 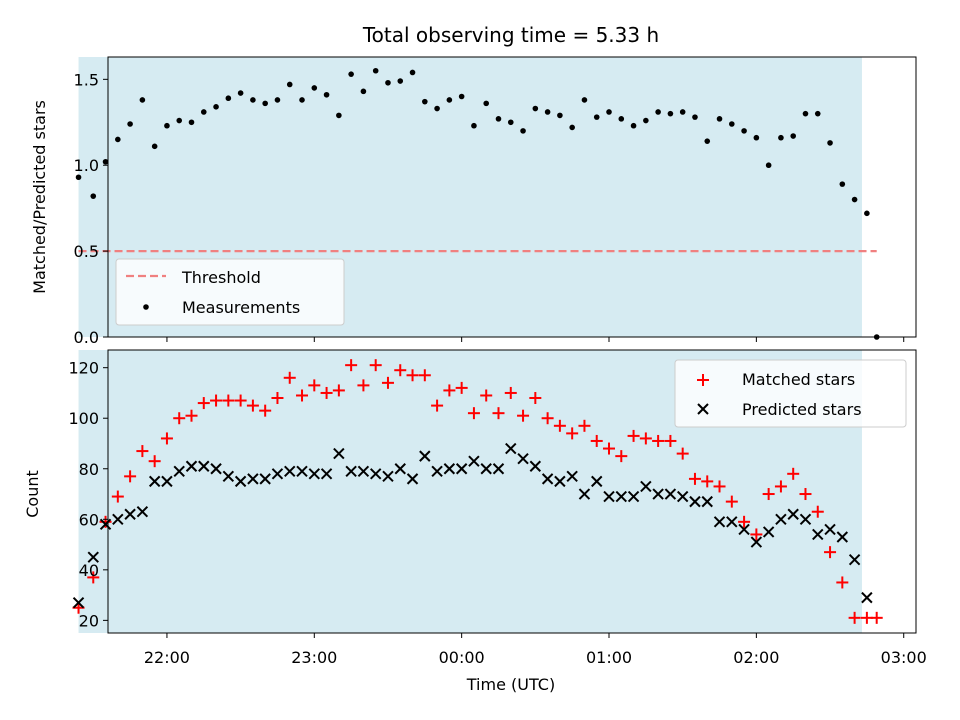 What do you see at coordinates (86, 79) in the screenshot?
I see `y-tick-label: 1.5` at bounding box center [86, 79].